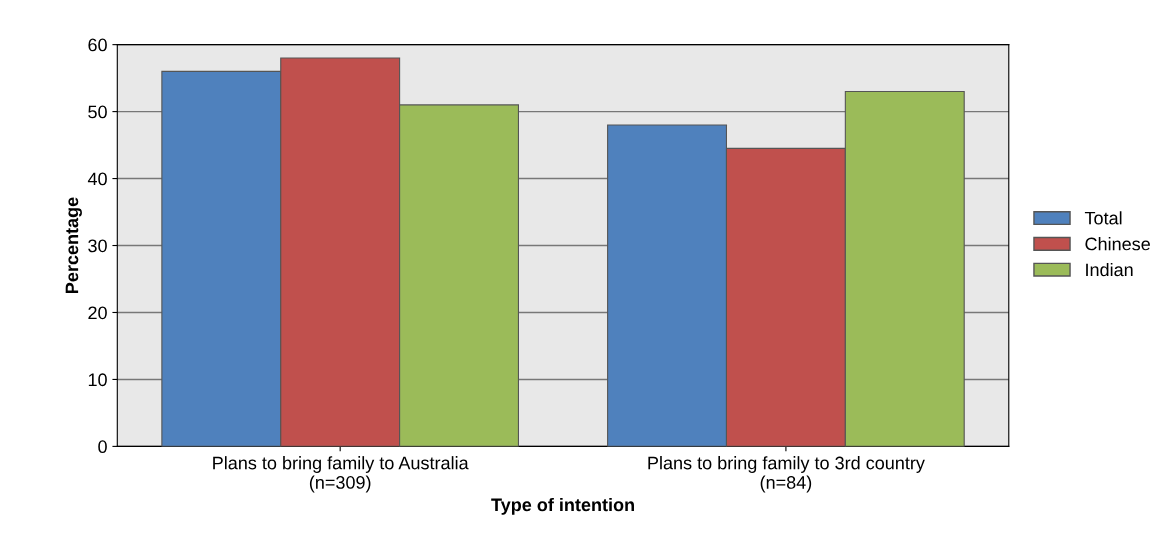 This screenshot has height=558, width=1173. Describe the element at coordinates (102, 447) in the screenshot. I see `y-tick-label: 0` at that location.